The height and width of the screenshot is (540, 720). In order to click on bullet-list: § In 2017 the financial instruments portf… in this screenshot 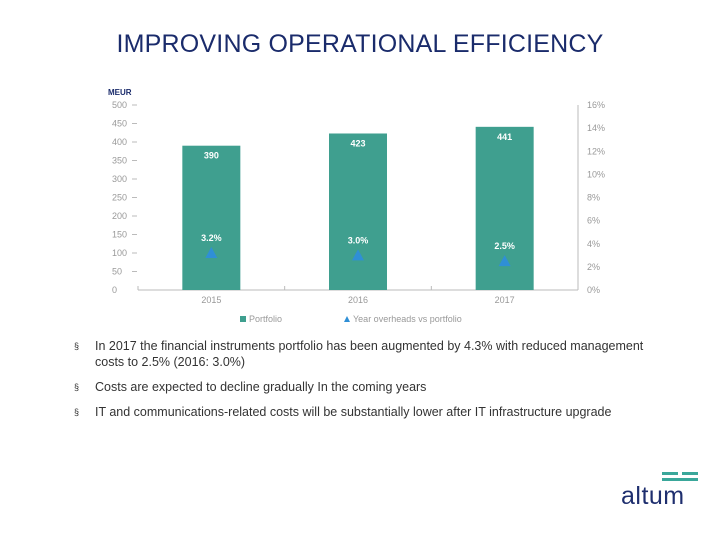, I will do `click(364, 383)`.